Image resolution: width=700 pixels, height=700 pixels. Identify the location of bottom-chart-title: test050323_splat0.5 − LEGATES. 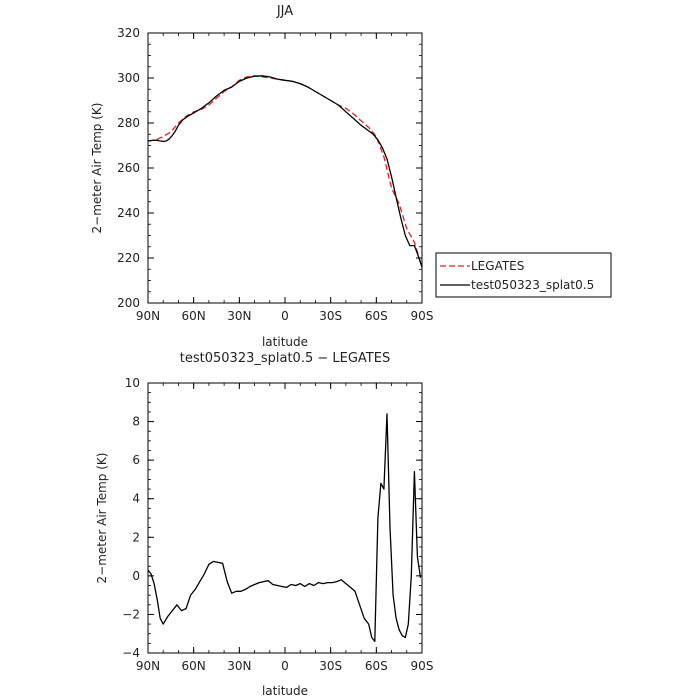
(285, 358).